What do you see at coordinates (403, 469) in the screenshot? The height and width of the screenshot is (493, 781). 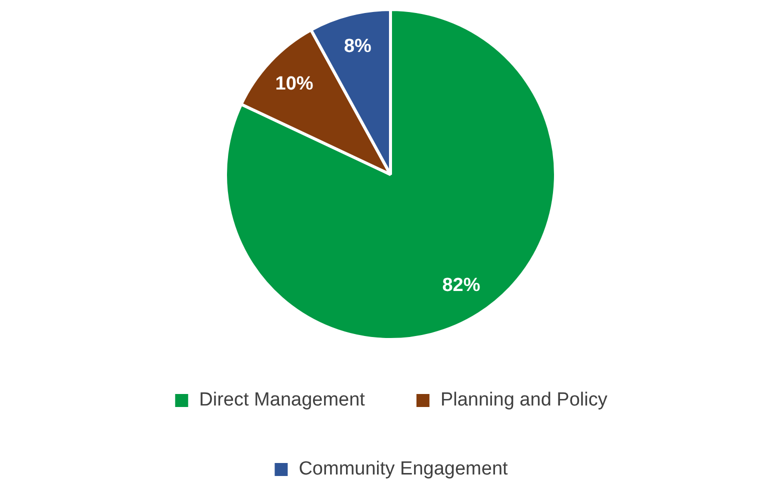 I see `legend-label: Community Engagement` at bounding box center [403, 469].